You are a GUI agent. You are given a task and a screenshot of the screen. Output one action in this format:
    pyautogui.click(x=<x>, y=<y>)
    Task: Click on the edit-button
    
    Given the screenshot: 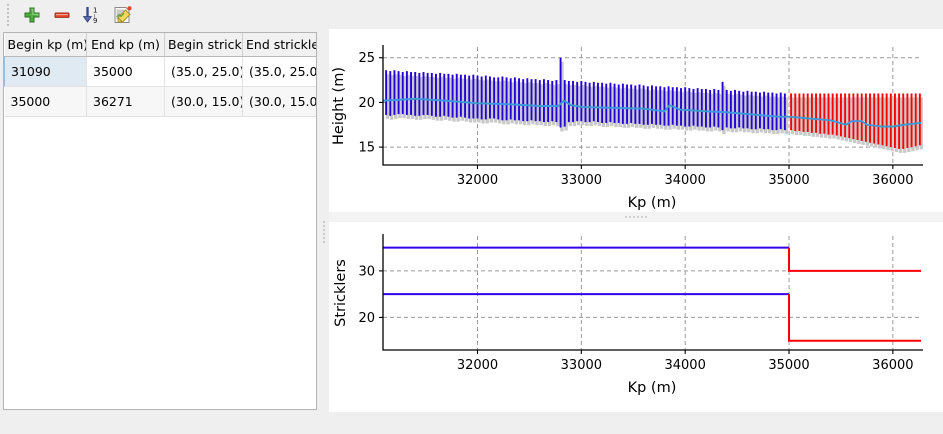 What is the action you would take?
    pyautogui.click(x=122, y=15)
    